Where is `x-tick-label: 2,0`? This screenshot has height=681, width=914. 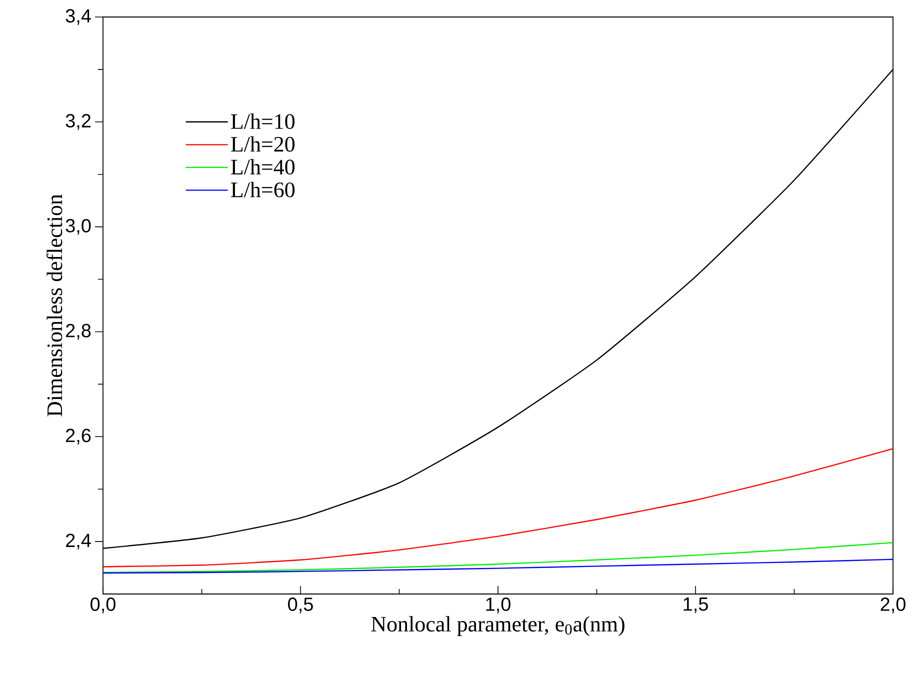
x-tick-label: 2,0 is located at coordinates (893, 606).